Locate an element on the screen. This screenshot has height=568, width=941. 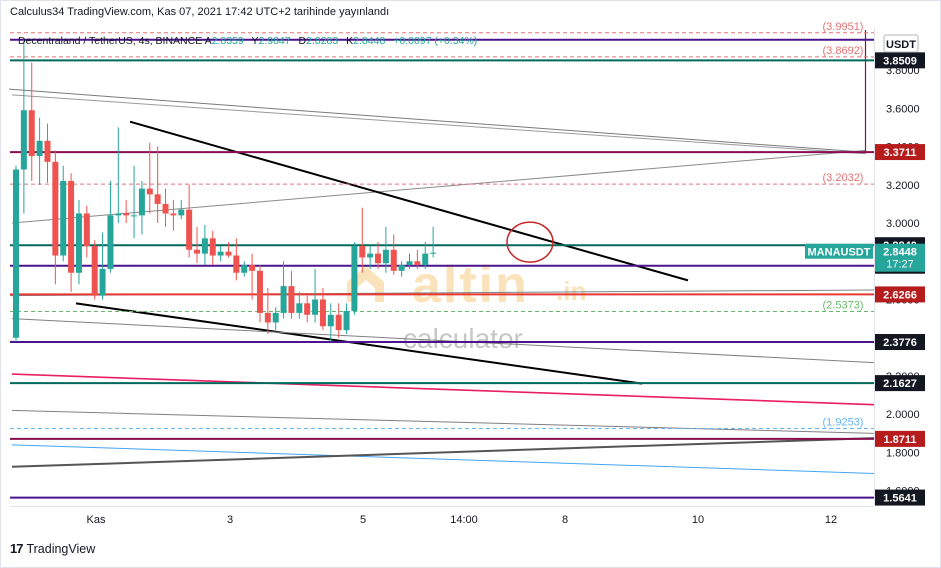
time-tick-label: 8 is located at coordinates (565, 520).